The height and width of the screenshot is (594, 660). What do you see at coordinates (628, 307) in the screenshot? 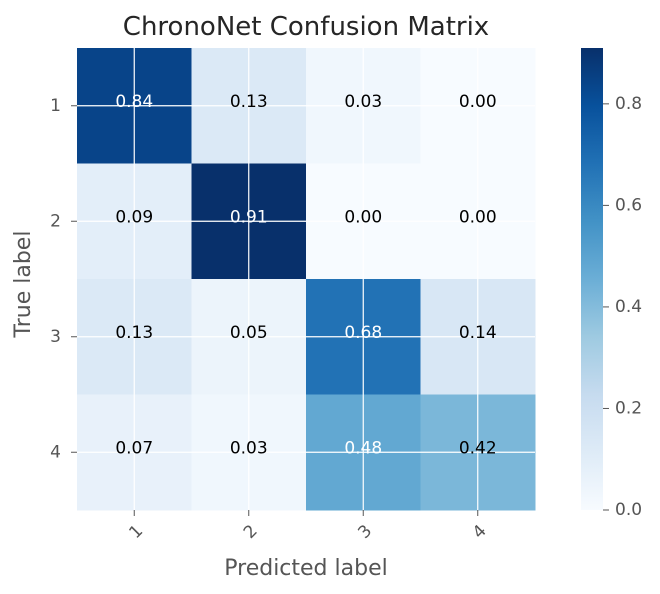
I see `colorbar-tick-label: 0.4` at bounding box center [628, 307].